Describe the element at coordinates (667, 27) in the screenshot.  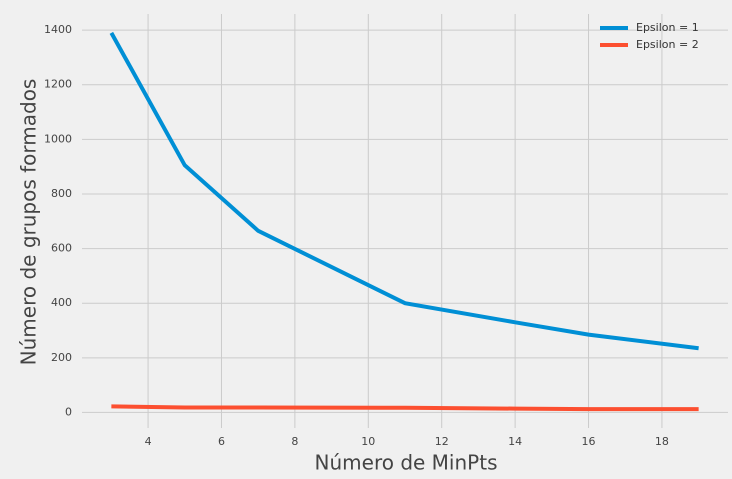
I see `legend-label: Epsilon = 1` at that location.